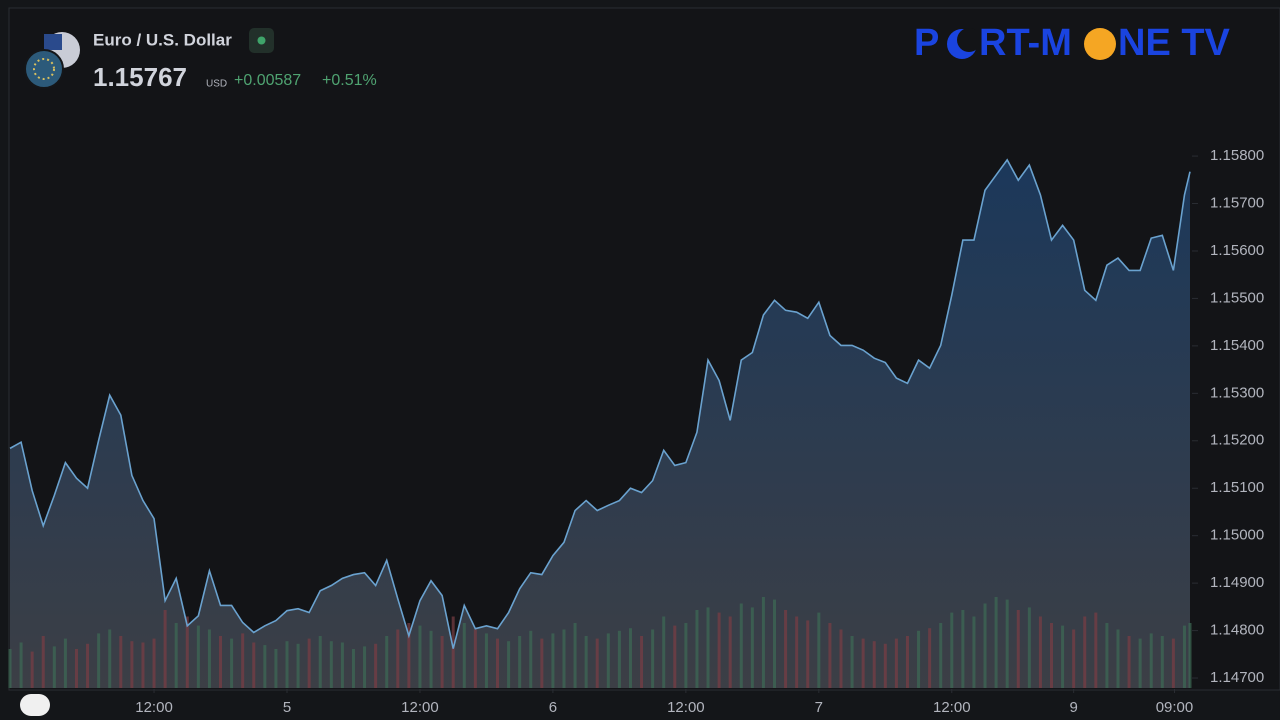 The height and width of the screenshot is (720, 1280). What do you see at coordinates (267, 80) in the screenshot?
I see `change: +0.00587` at bounding box center [267, 80].